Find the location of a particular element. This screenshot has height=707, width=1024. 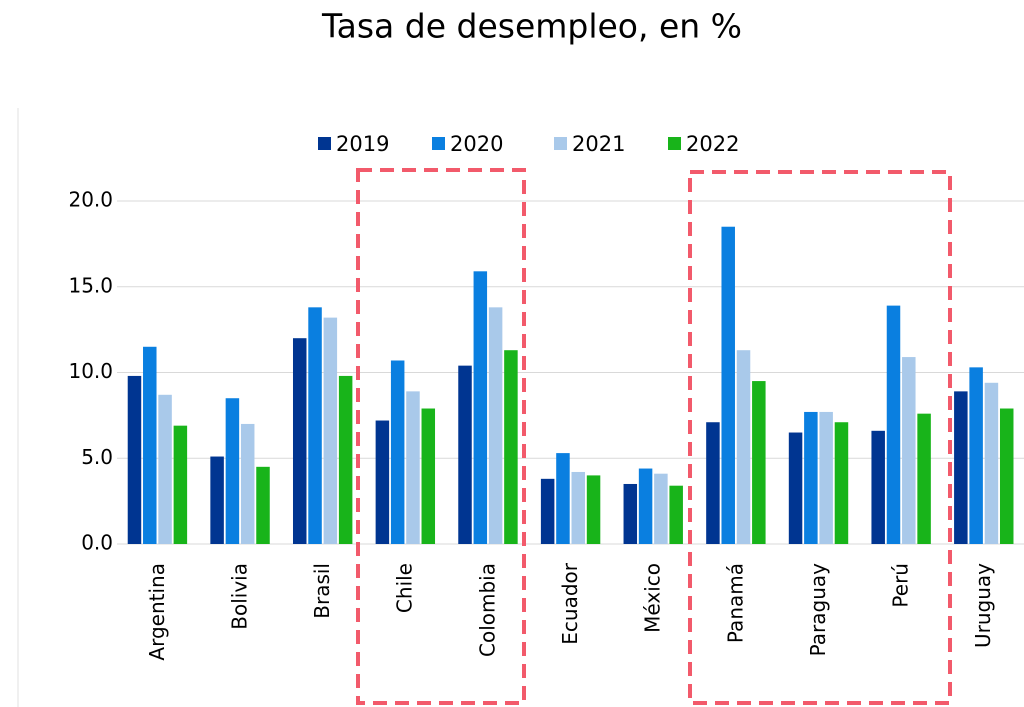

highlight-box is located at coordinates (441, 436).